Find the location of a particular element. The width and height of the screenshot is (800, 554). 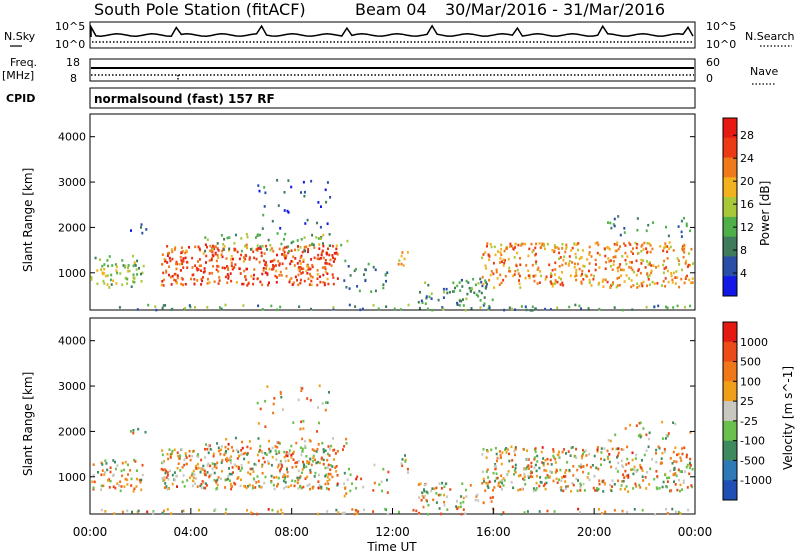

colorbar-tick-label: 20 is located at coordinates (747, 181).